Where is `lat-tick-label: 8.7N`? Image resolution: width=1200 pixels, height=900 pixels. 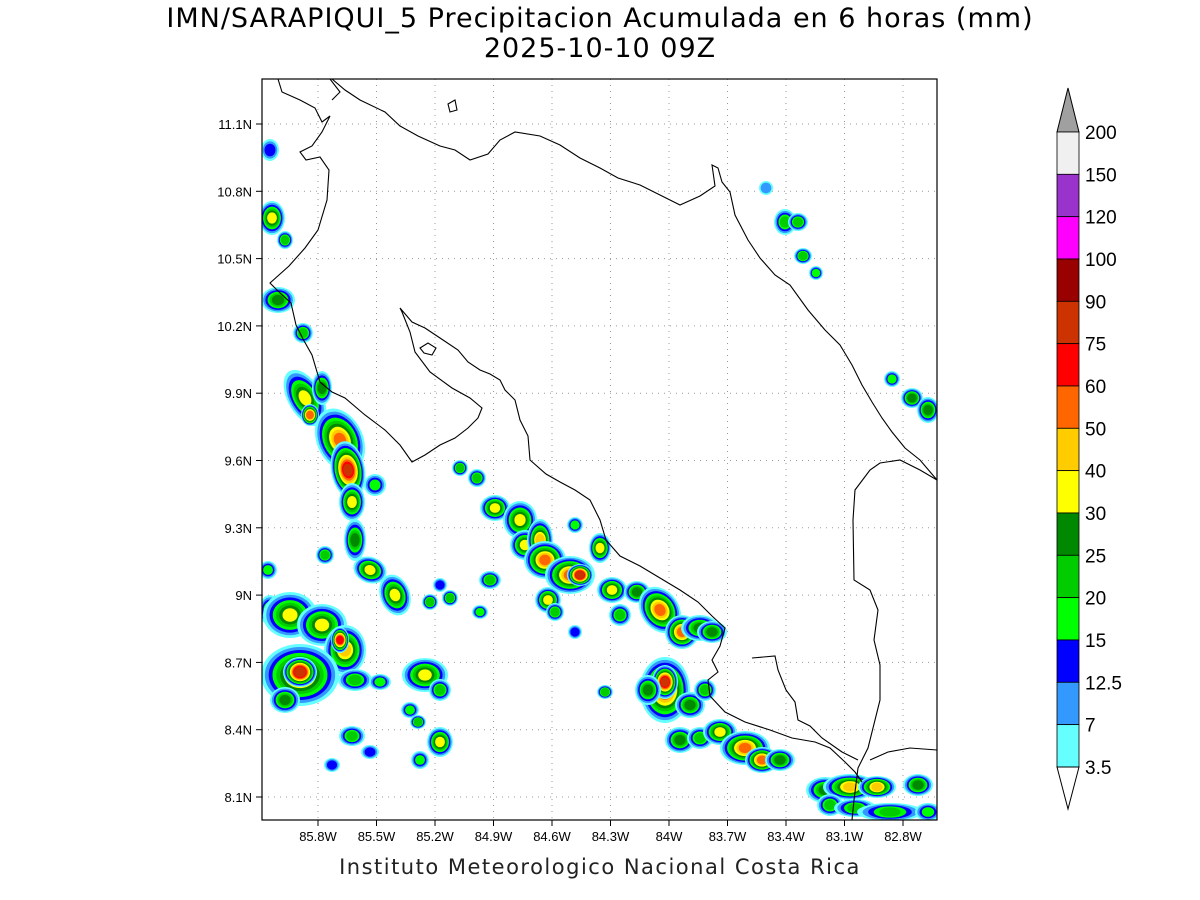
lat-tick-label: 8.7N is located at coordinates (238, 662).